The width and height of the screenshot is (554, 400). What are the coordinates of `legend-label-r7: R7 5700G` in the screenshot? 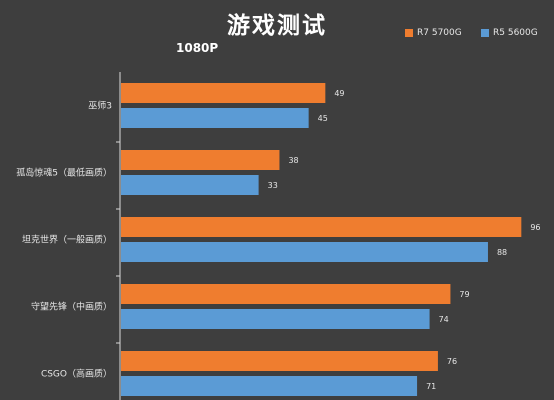 It's located at (439, 33).